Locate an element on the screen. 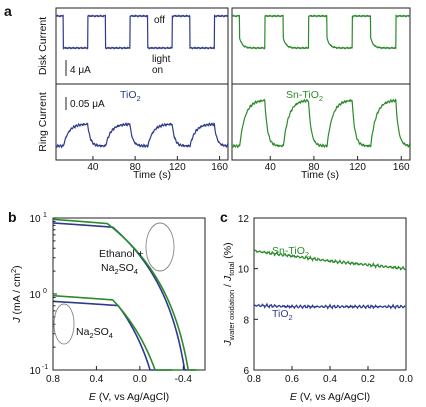 The width and height of the screenshot is (426, 407). panel-c-curves is located at coordinates (329, 279).